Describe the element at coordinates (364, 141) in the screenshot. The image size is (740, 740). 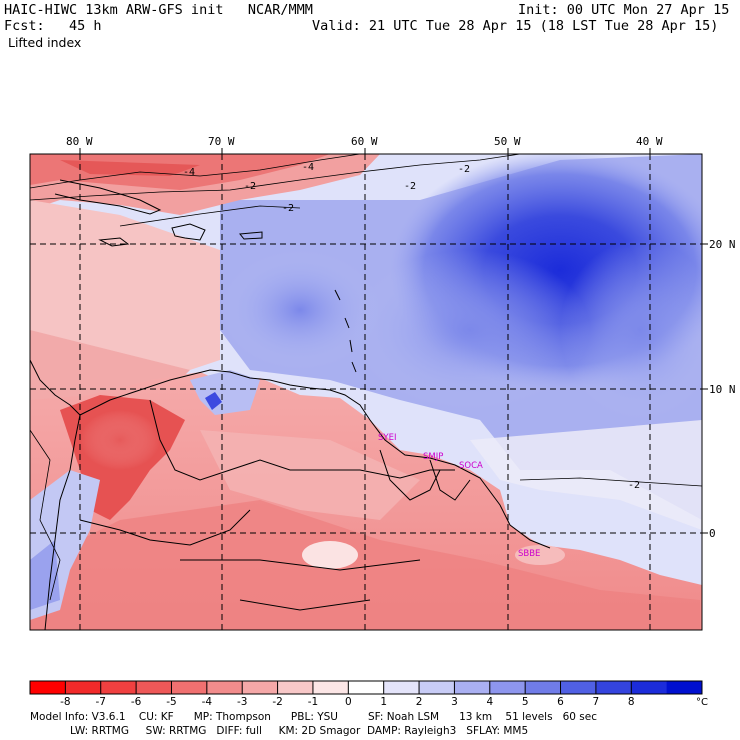
I see `lon-label-60w: 60 W` at that location.